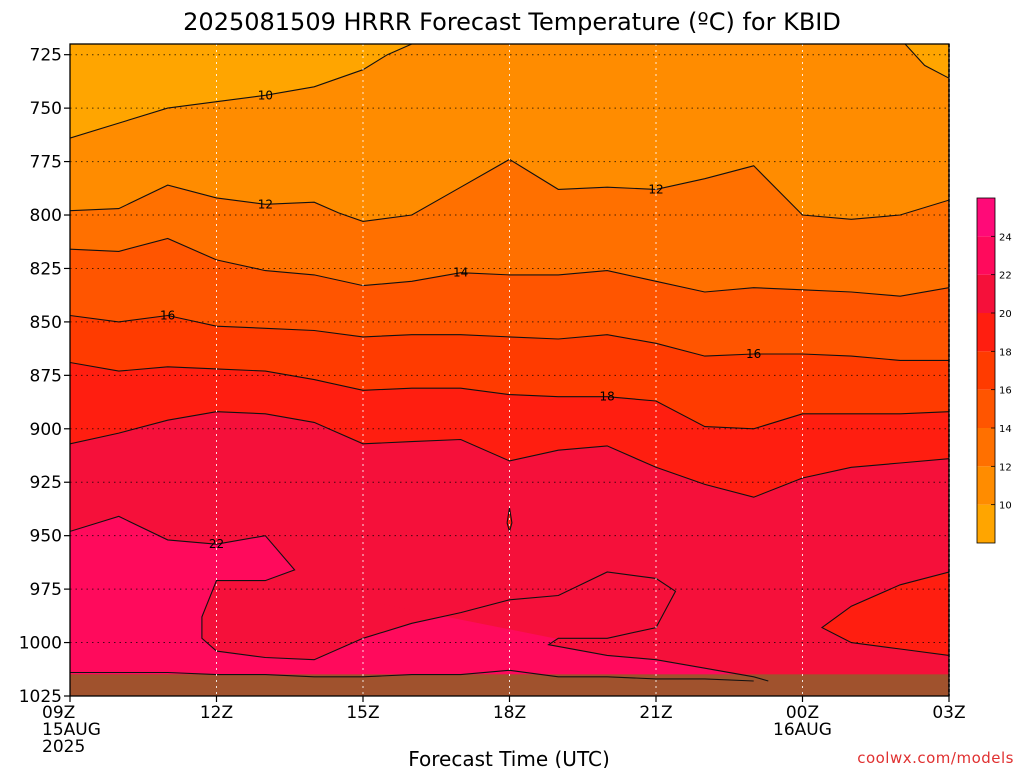 This screenshot has width=1024, height=768. I want to click on colorbar-legend: 10 12 14 16 18 20 22 24, so click(994, 370).